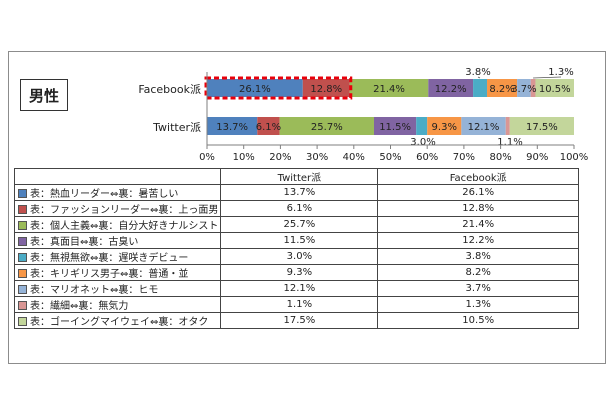 The width and height of the screenshot is (610, 400). I want to click on table-row: 表：真面目⇔裏：古臭い 11.5% 12.2%, so click(296, 240).